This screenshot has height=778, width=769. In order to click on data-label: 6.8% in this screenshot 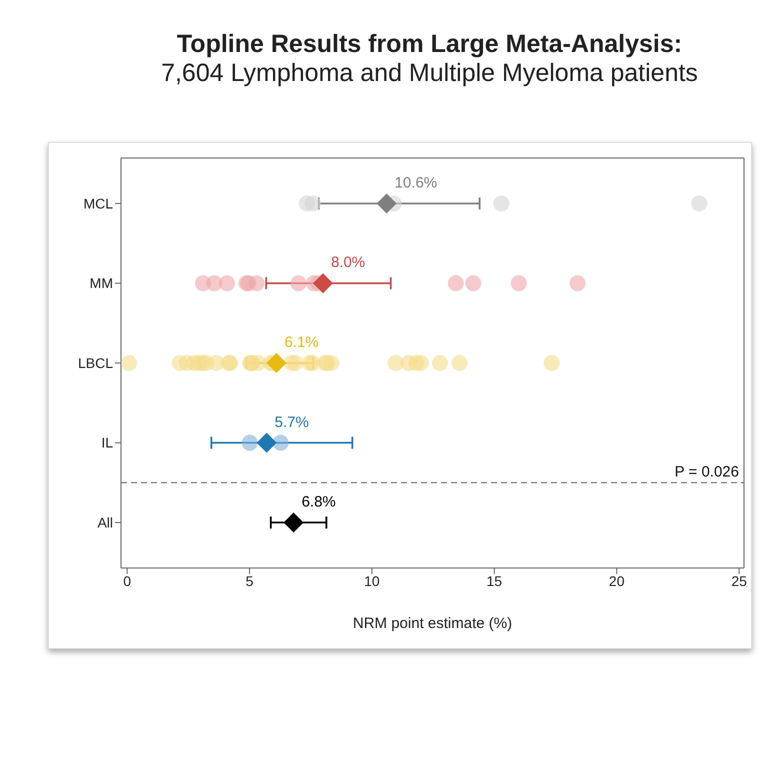, I will do `click(319, 502)`.